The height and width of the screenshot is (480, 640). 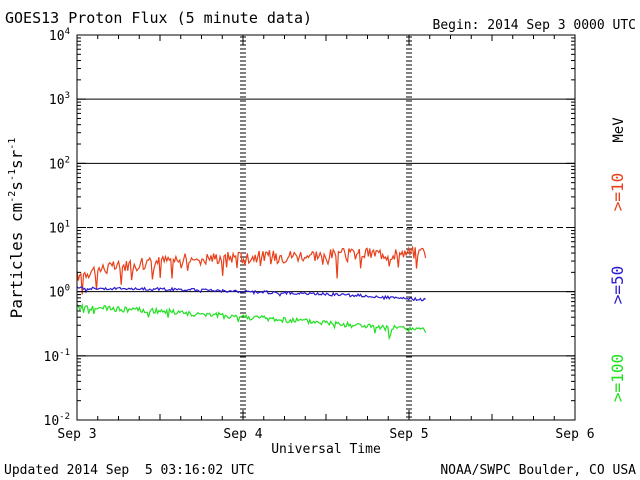 I want to click on y-axis-label: Particles cm-2s-1sr-1, so click(x=16, y=228).